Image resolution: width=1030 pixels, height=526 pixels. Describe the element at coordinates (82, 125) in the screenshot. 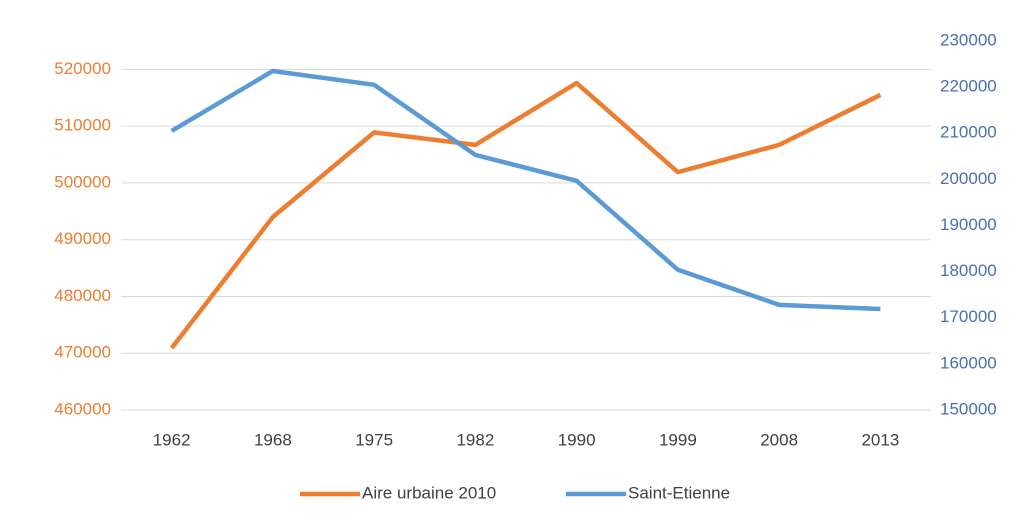

I see `y-tick-label: 510000` at that location.